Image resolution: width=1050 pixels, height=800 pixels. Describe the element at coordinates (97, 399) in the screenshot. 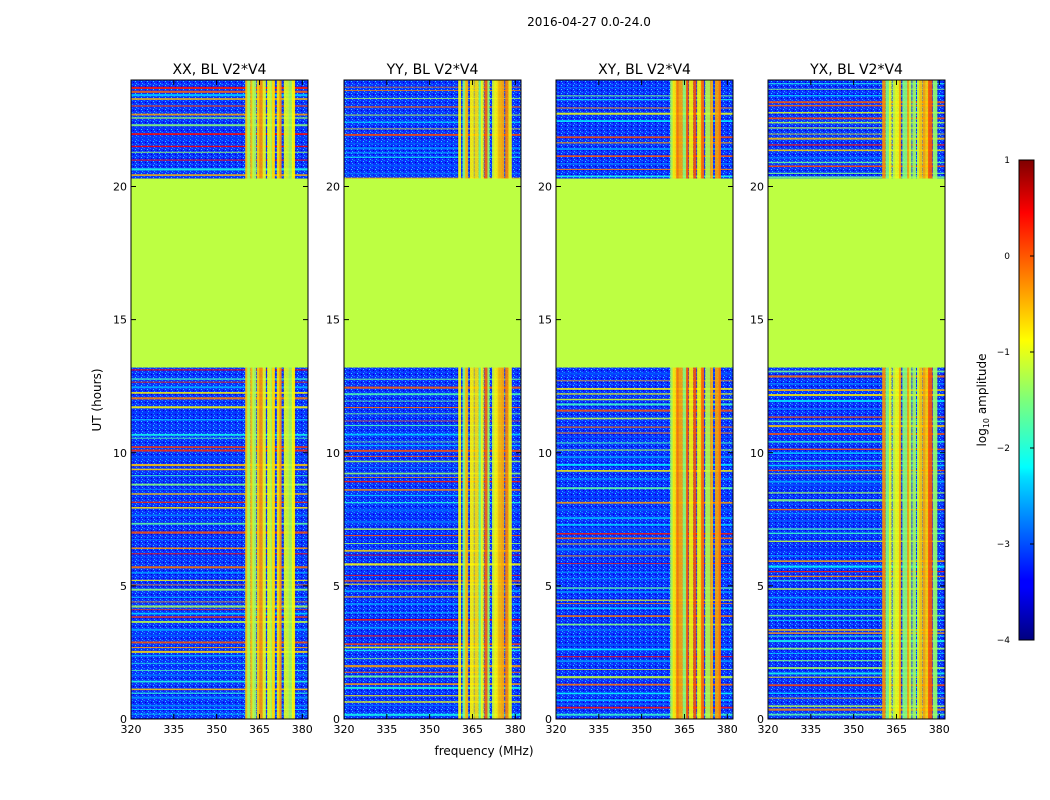

I see `y-axis-label: UT (hours)` at that location.